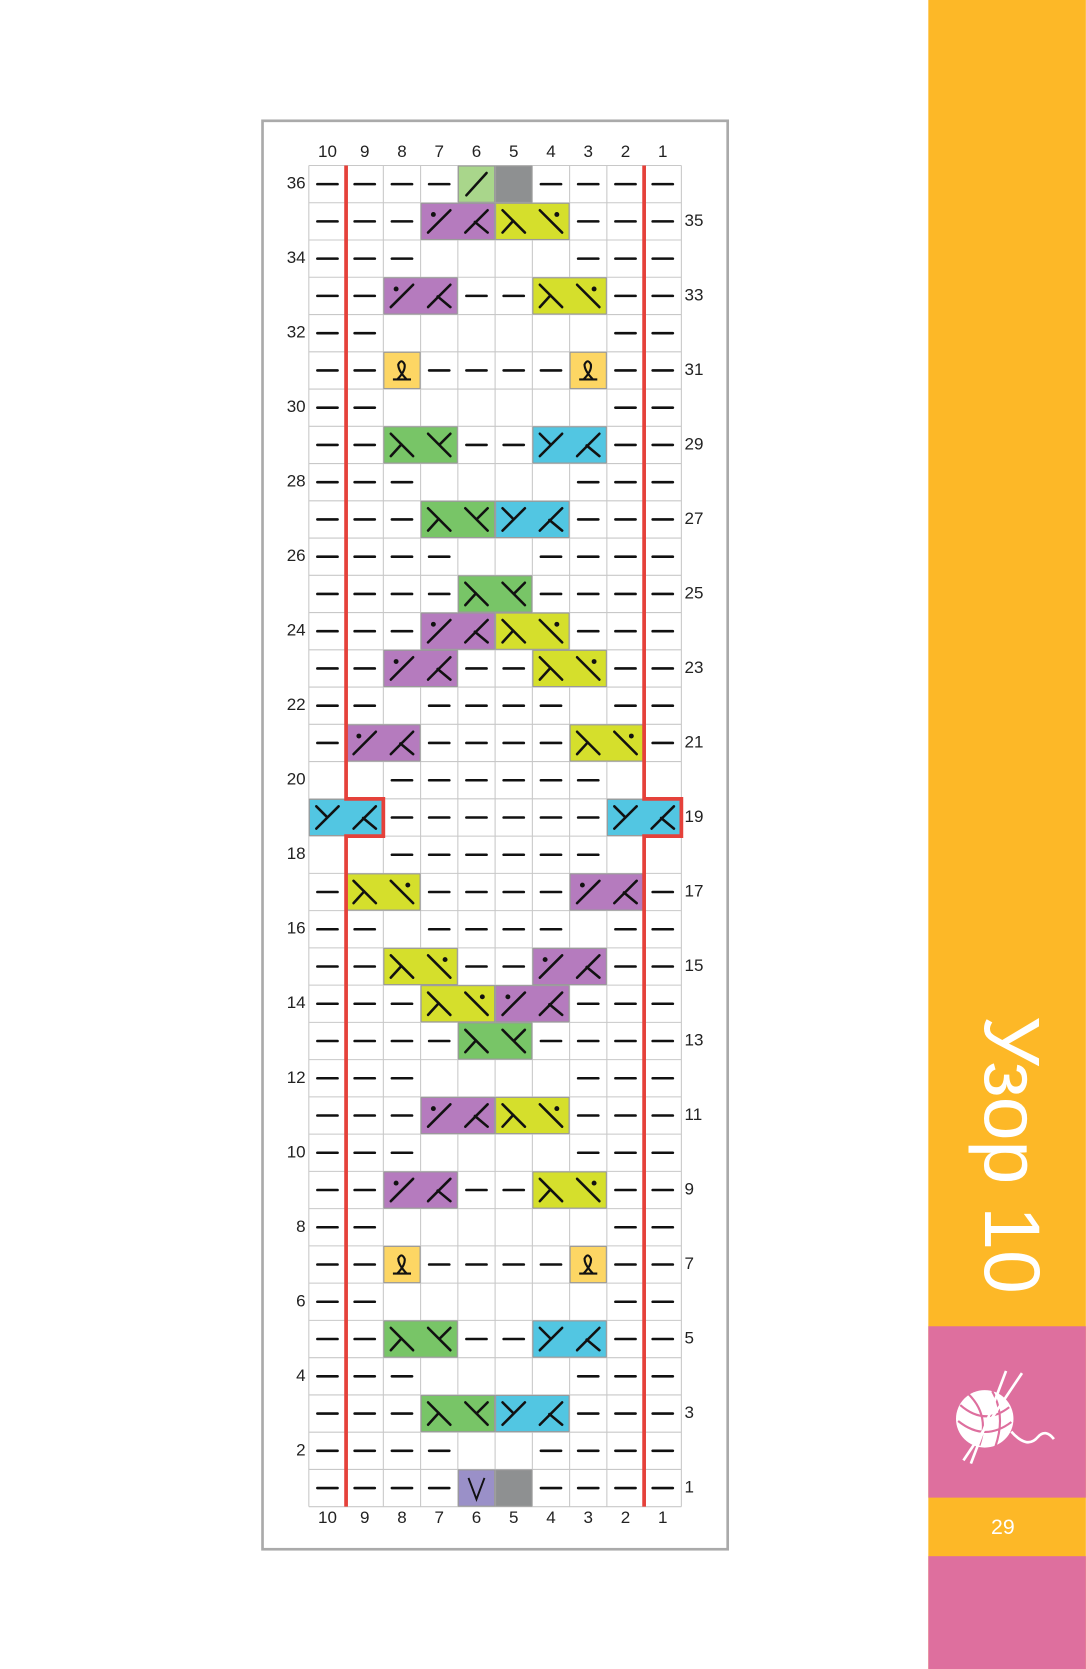 The image size is (1086, 1669). What do you see at coordinates (689, 1263) in the screenshot?
I see `row-number: 7` at bounding box center [689, 1263].